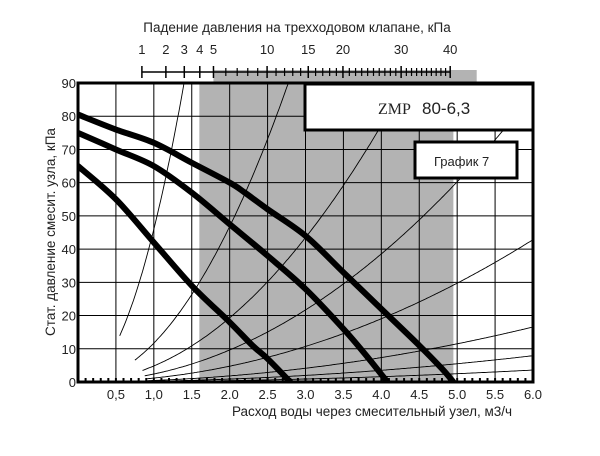 The height and width of the screenshot is (456, 600). What do you see at coordinates (381, 394) in the screenshot?
I see `x-tick-label: 4.0` at bounding box center [381, 394].